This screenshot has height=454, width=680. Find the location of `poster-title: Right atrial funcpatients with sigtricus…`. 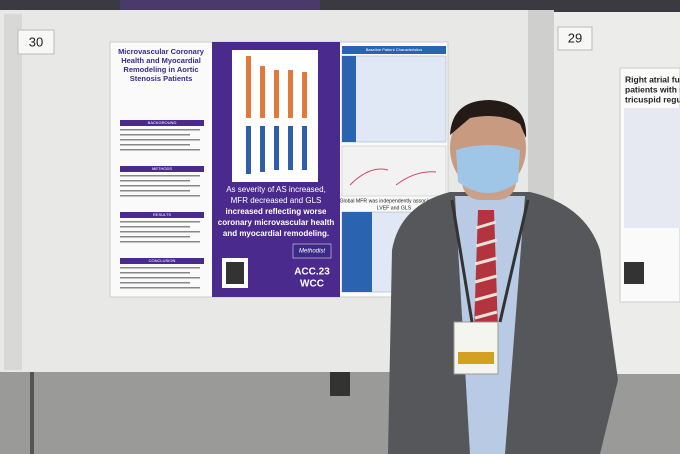

poster-title: Right atrial funcpatients with sigtricus… is located at coordinates (652, 89).